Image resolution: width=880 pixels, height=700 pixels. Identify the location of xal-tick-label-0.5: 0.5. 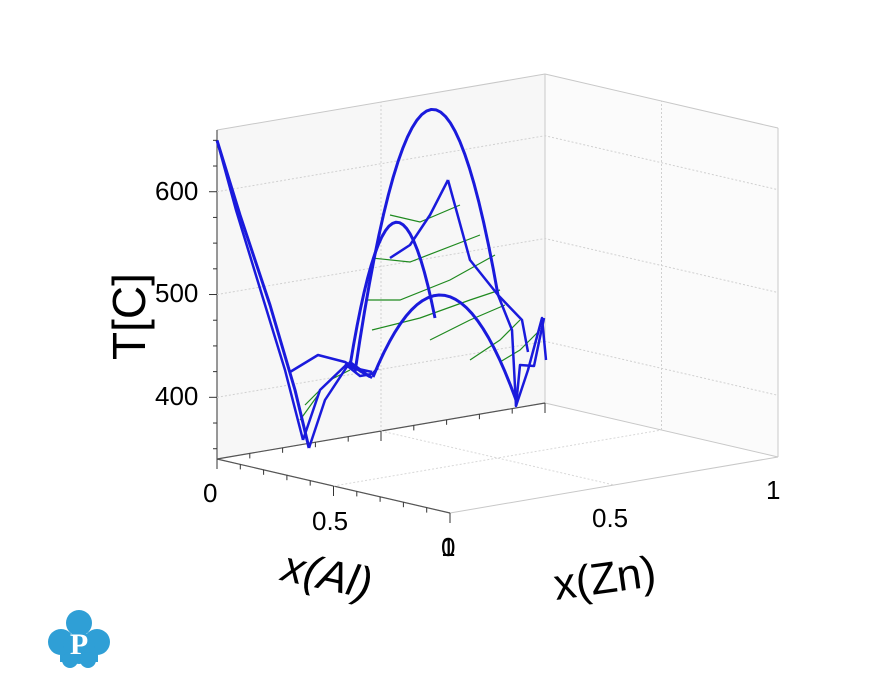
(330, 521).